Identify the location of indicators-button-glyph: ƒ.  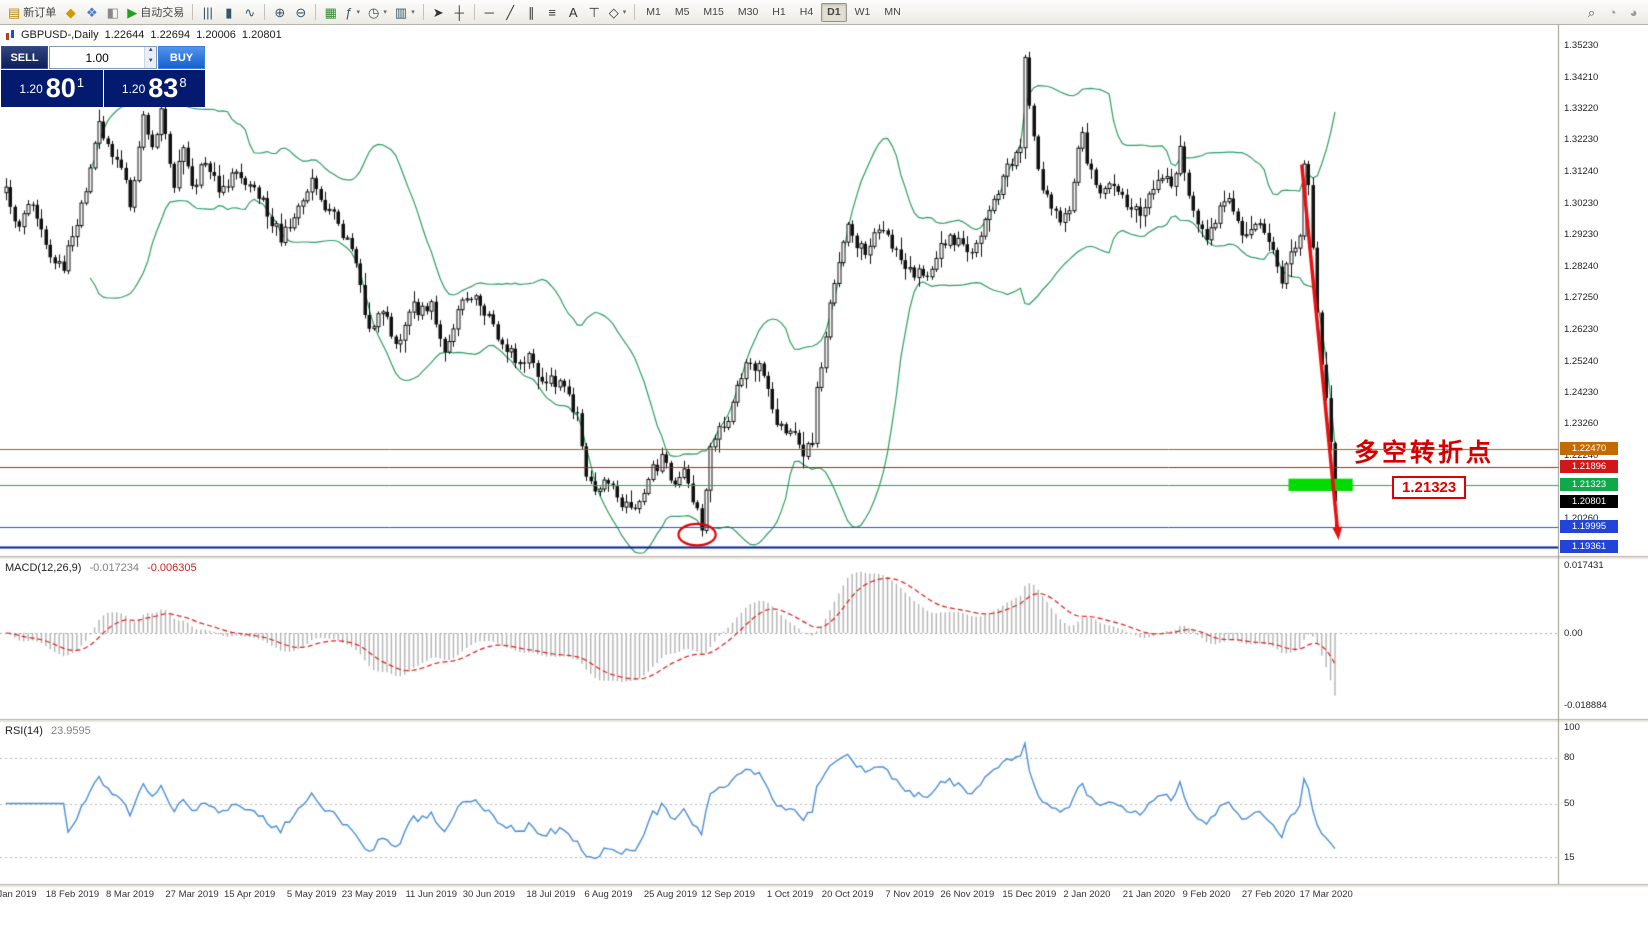
(349, 12).